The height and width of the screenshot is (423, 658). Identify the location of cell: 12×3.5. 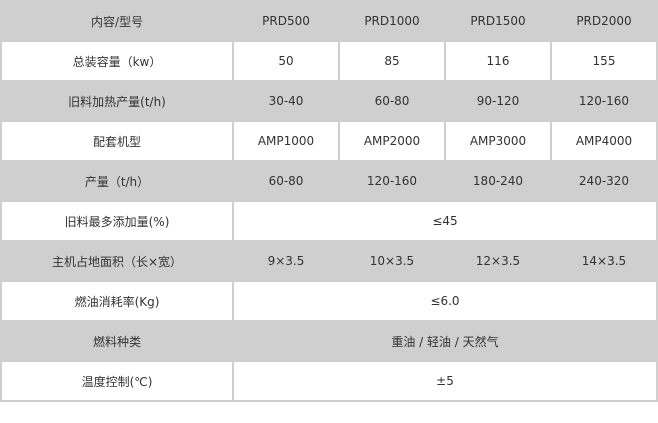
(498, 261).